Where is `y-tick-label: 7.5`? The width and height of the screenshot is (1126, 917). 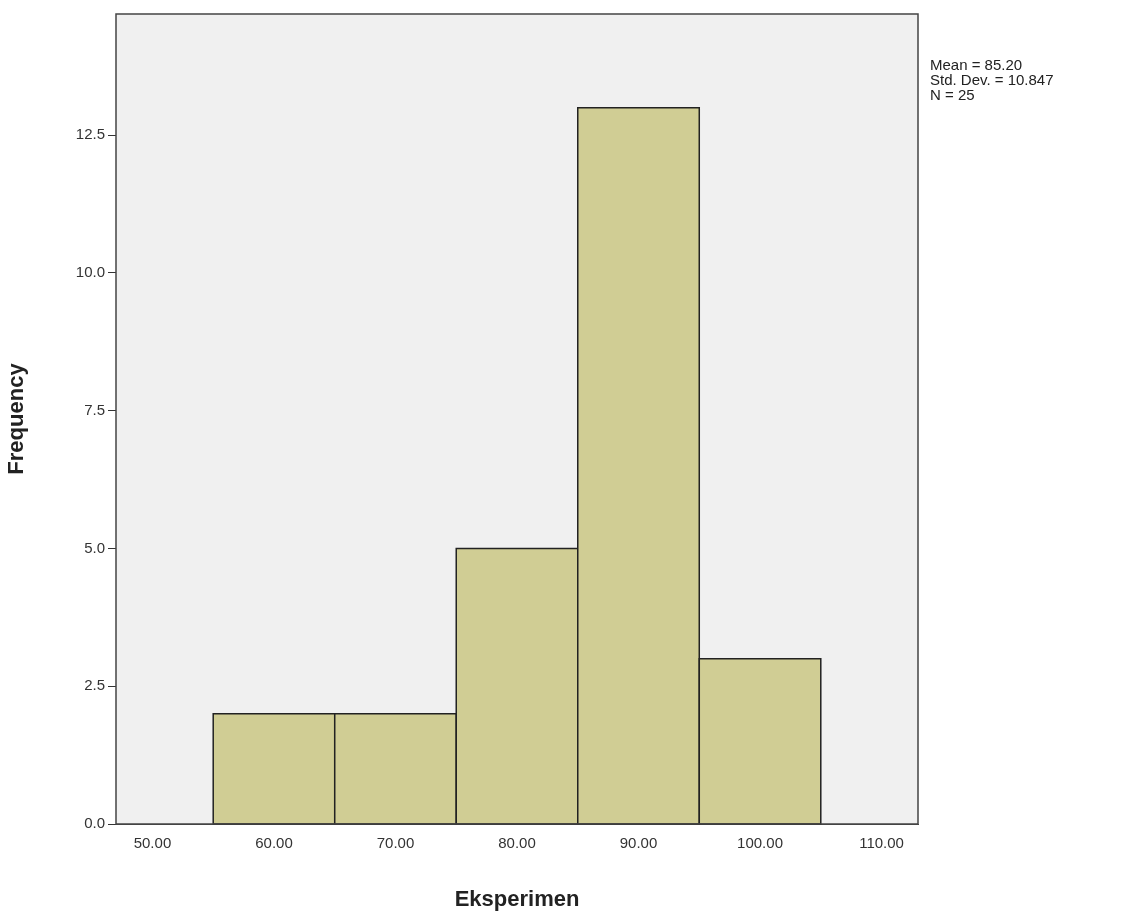
y-tick-label: 7.5 is located at coordinates (94, 409).